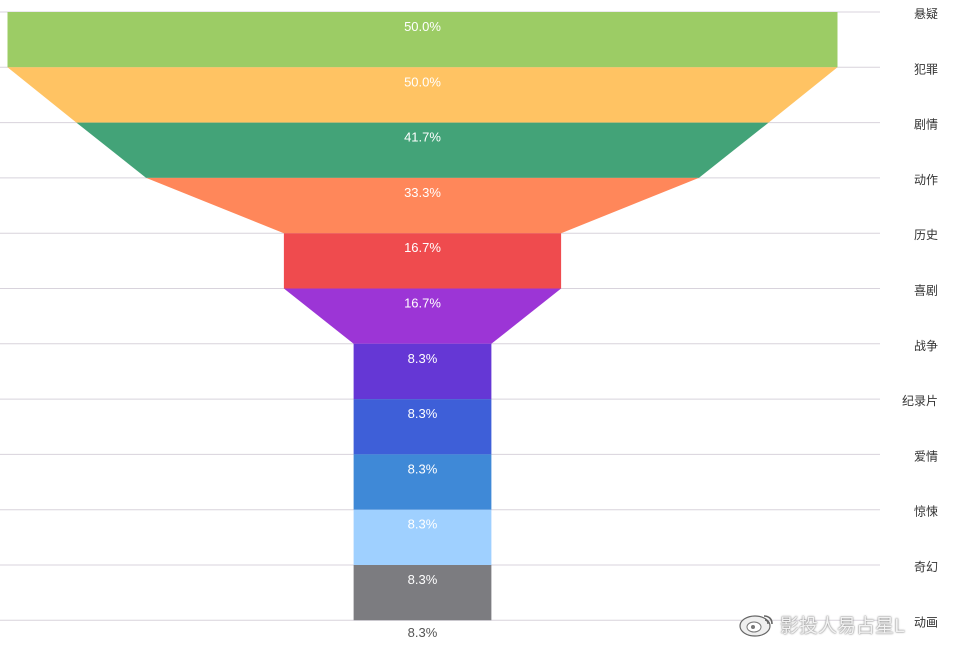  I want to click on category-label: 爱情, so click(926, 456).